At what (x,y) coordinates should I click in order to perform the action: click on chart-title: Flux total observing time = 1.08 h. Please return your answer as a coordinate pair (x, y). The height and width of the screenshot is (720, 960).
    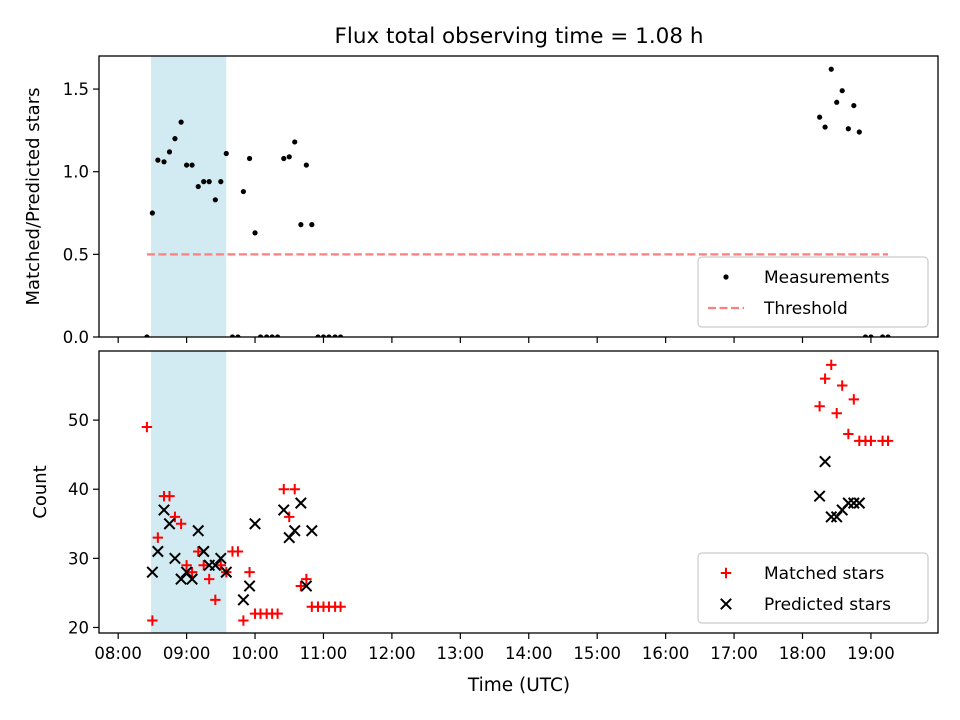
    Looking at the image, I should click on (519, 36).